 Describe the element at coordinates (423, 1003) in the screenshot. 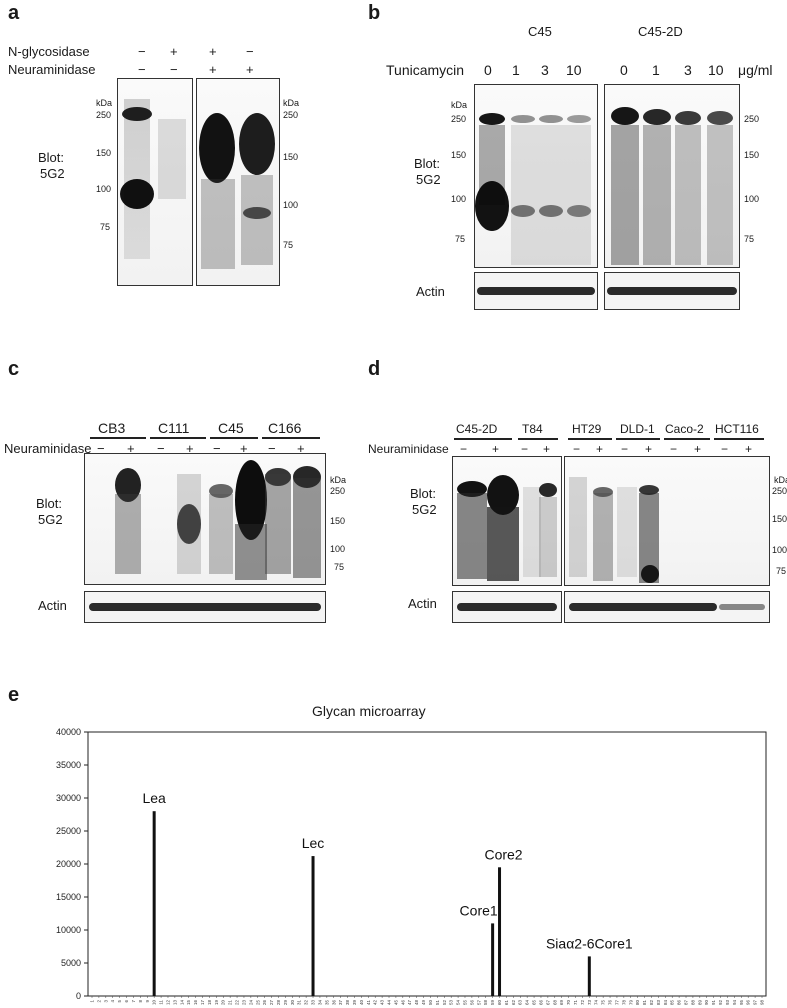

I see `x-tick-label-49: 49` at that location.